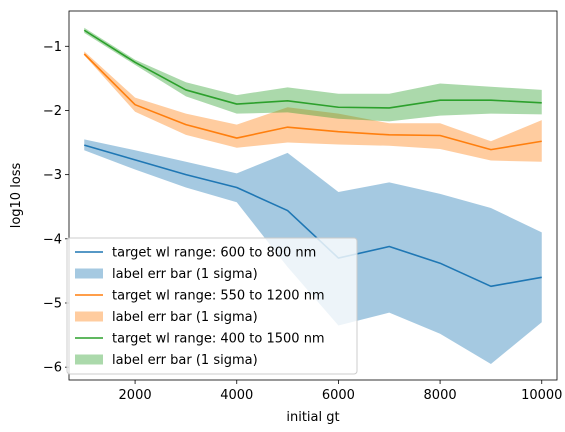 The width and height of the screenshot is (565, 432). Describe the element at coordinates (52, 47) in the screenshot. I see `y-tick-label: −1` at that location.